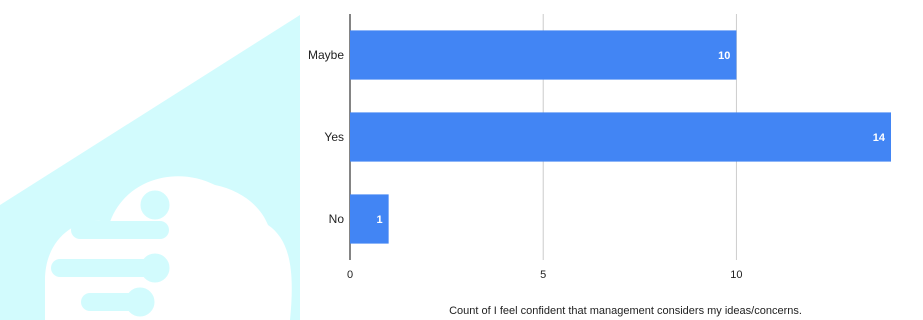 This screenshot has height=320, width=923. What do you see at coordinates (736, 275) in the screenshot?
I see `x-tick-label: 10` at bounding box center [736, 275].